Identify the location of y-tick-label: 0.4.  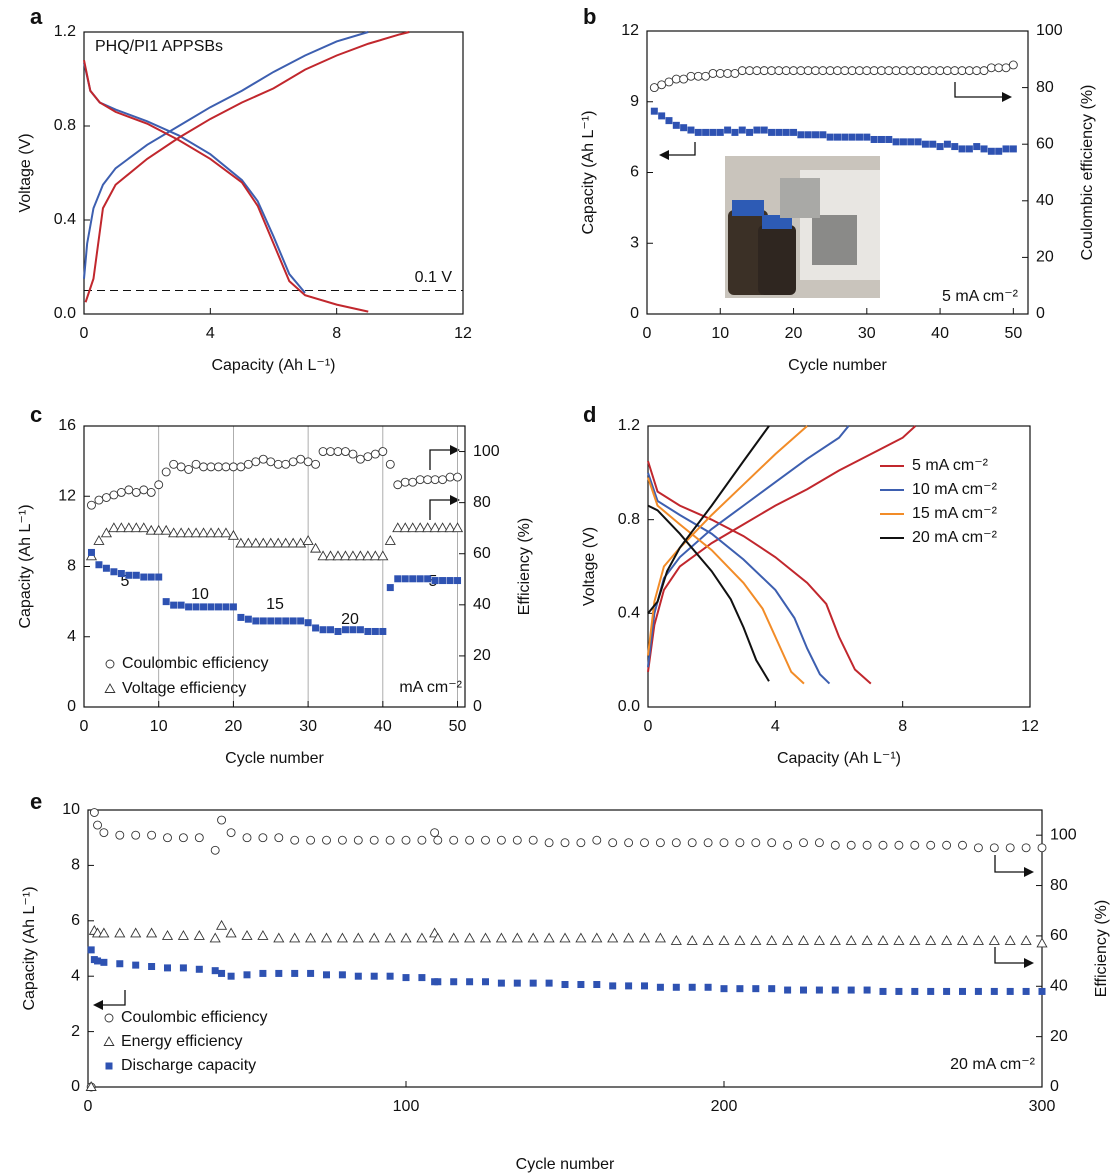
(629, 613).